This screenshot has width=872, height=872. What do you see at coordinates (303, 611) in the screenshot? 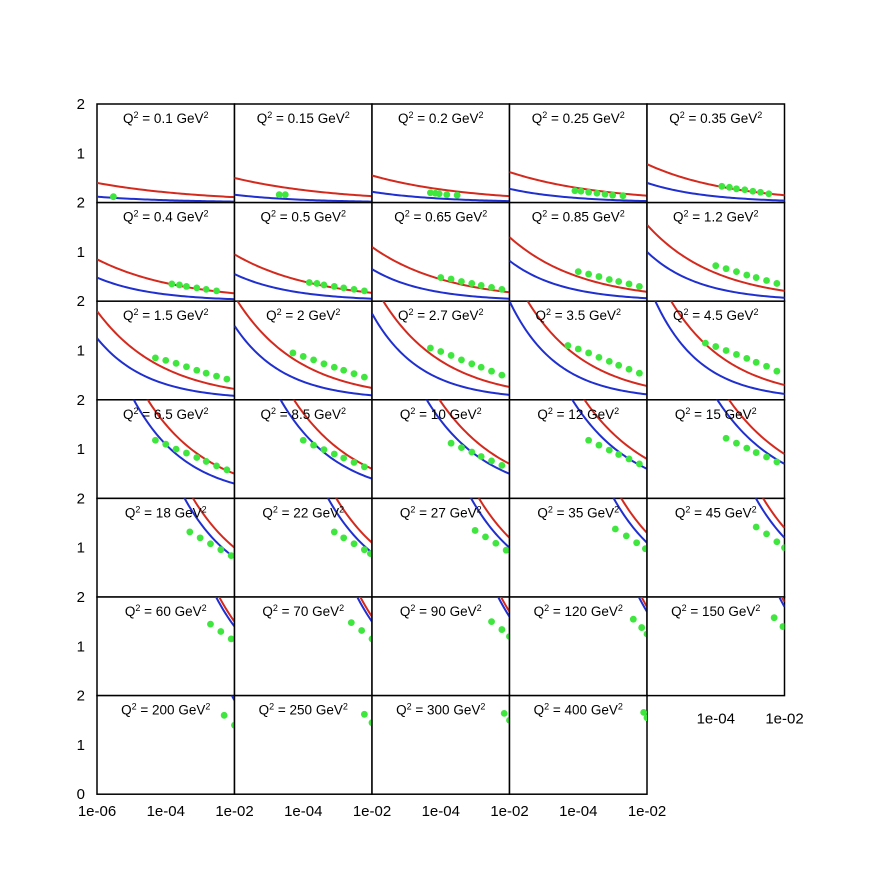
I see `panel-label: Q2 = 70 GeV2` at bounding box center [303, 611].